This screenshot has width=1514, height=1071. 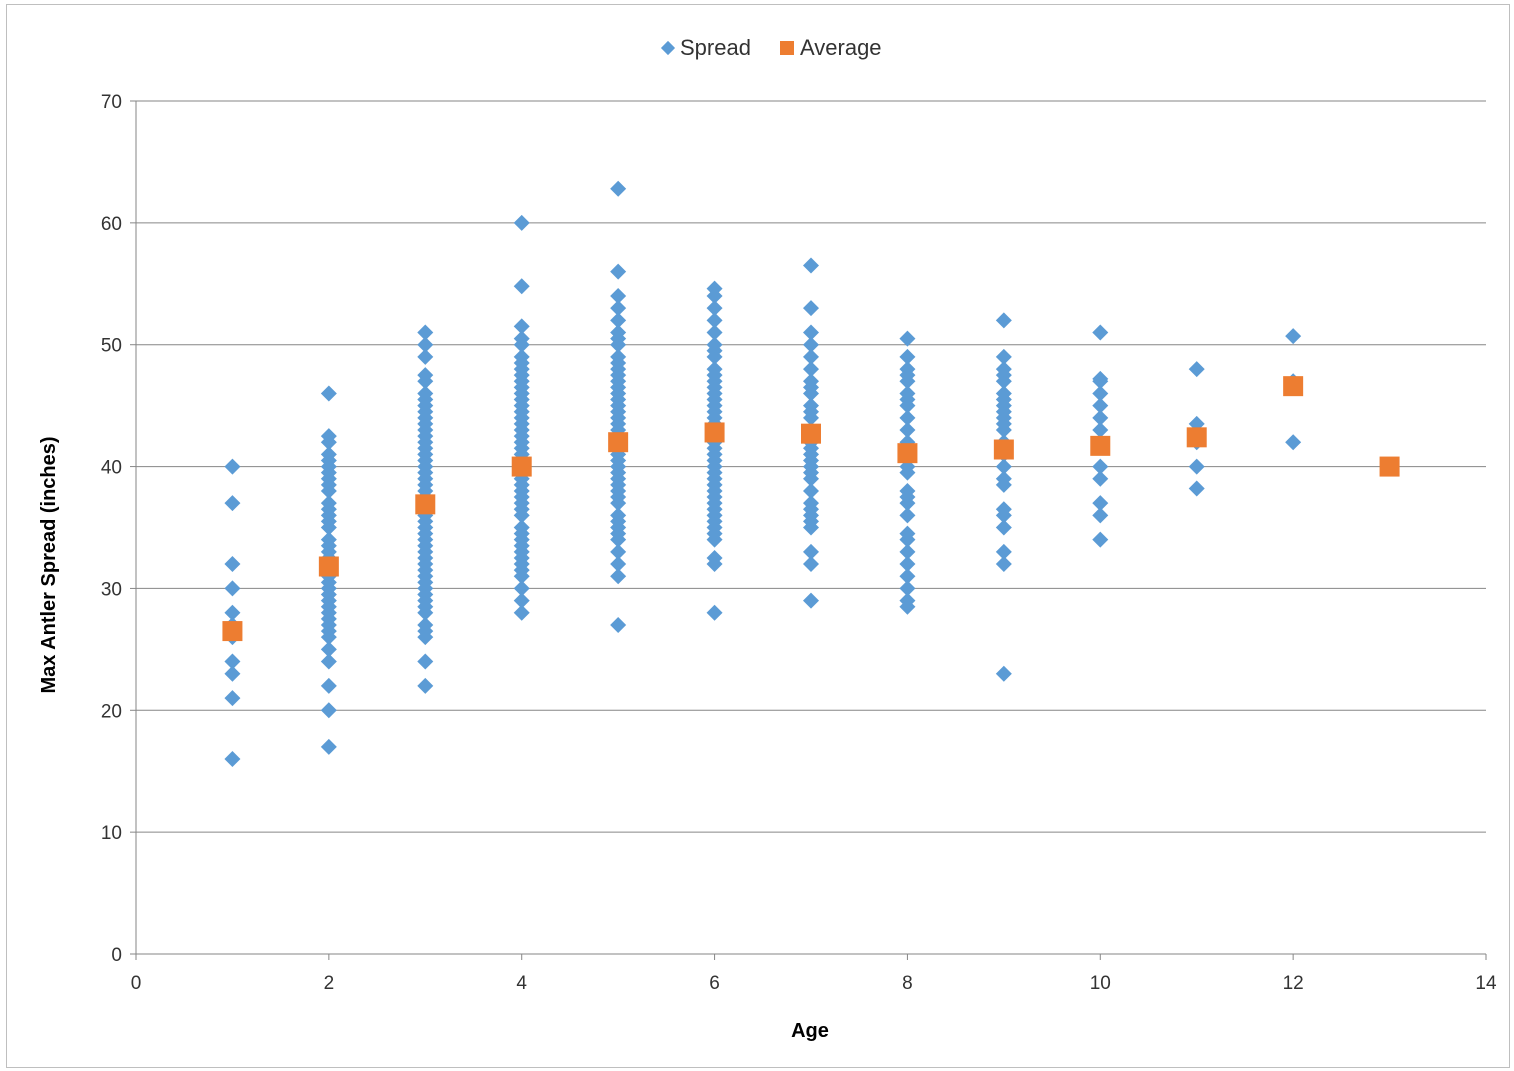 What do you see at coordinates (841, 47) in the screenshot?
I see `legend-average-label: Average` at bounding box center [841, 47].